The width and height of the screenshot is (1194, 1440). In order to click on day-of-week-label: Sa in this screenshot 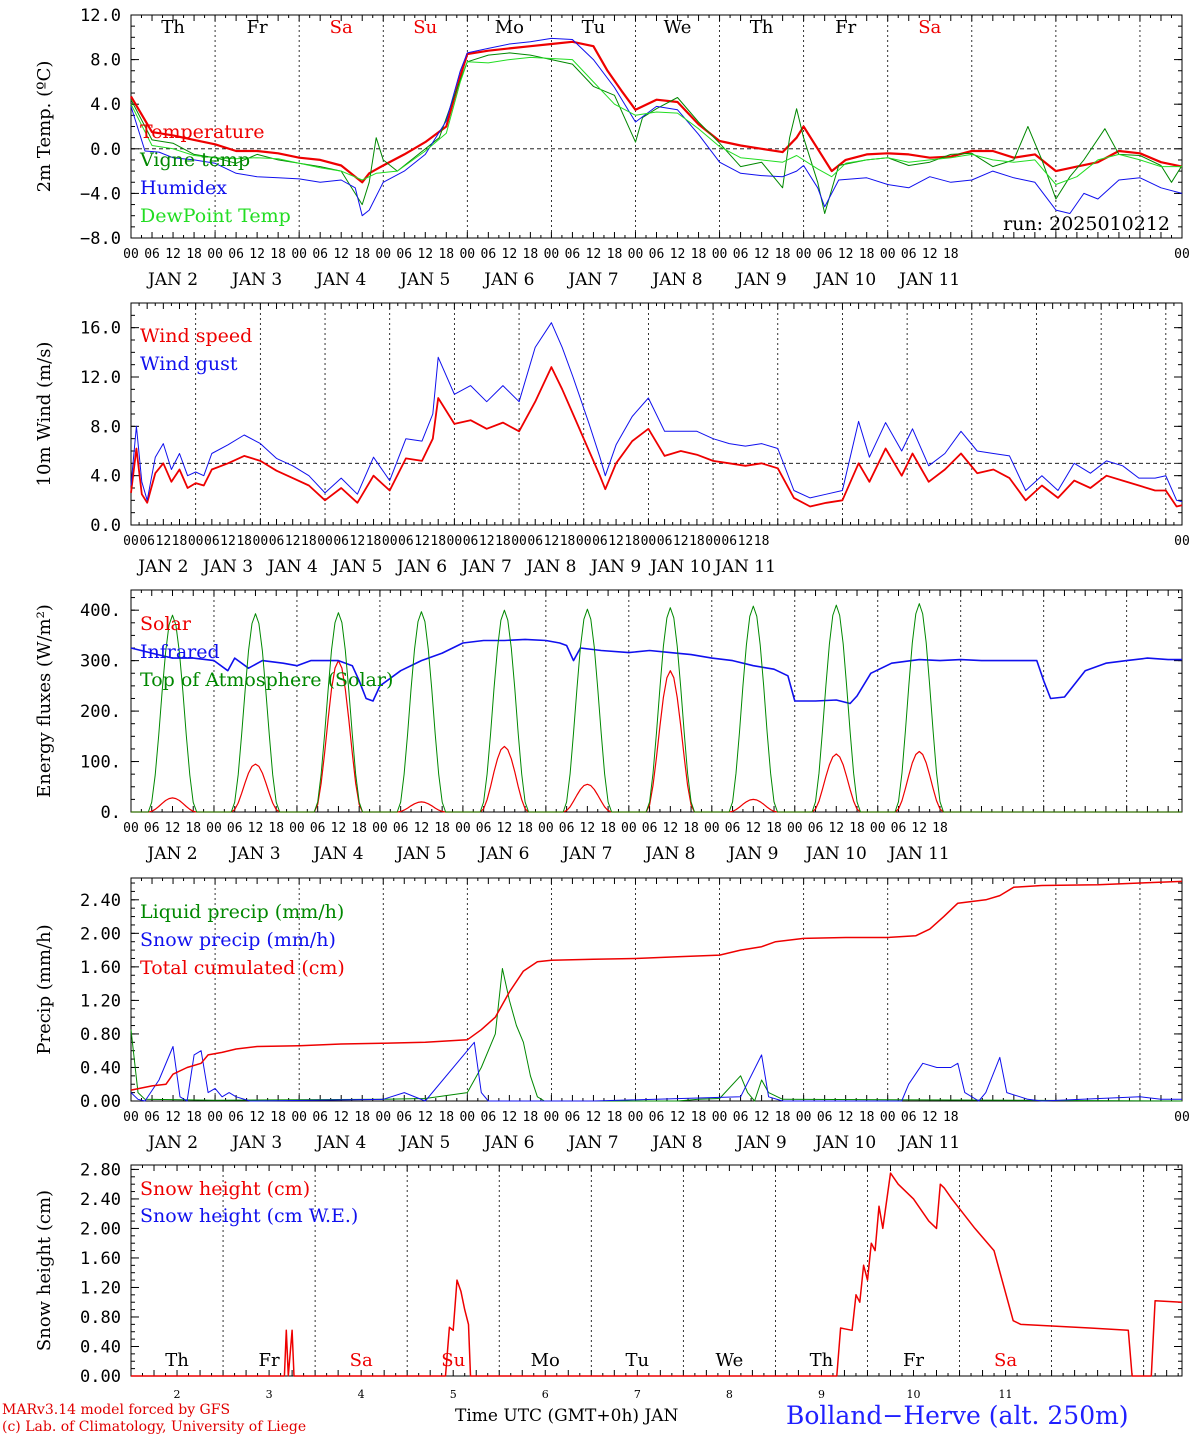, I will do `click(1005, 1360)`.